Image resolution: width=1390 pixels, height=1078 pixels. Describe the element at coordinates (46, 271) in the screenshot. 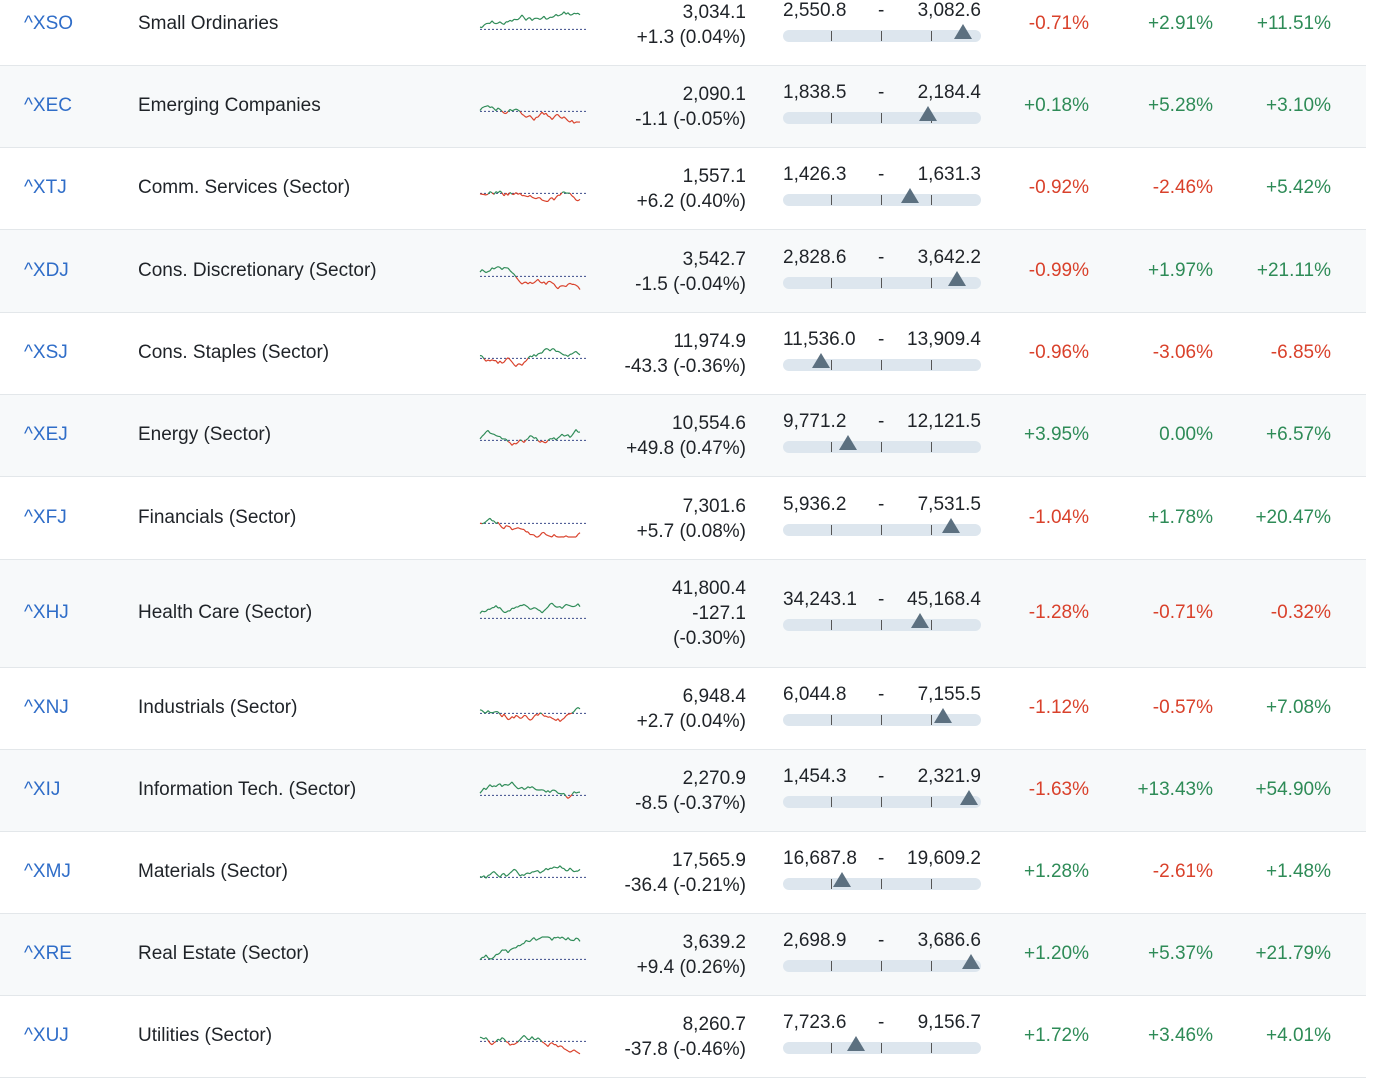

I see `index-code-link: ^XDJ` at that location.